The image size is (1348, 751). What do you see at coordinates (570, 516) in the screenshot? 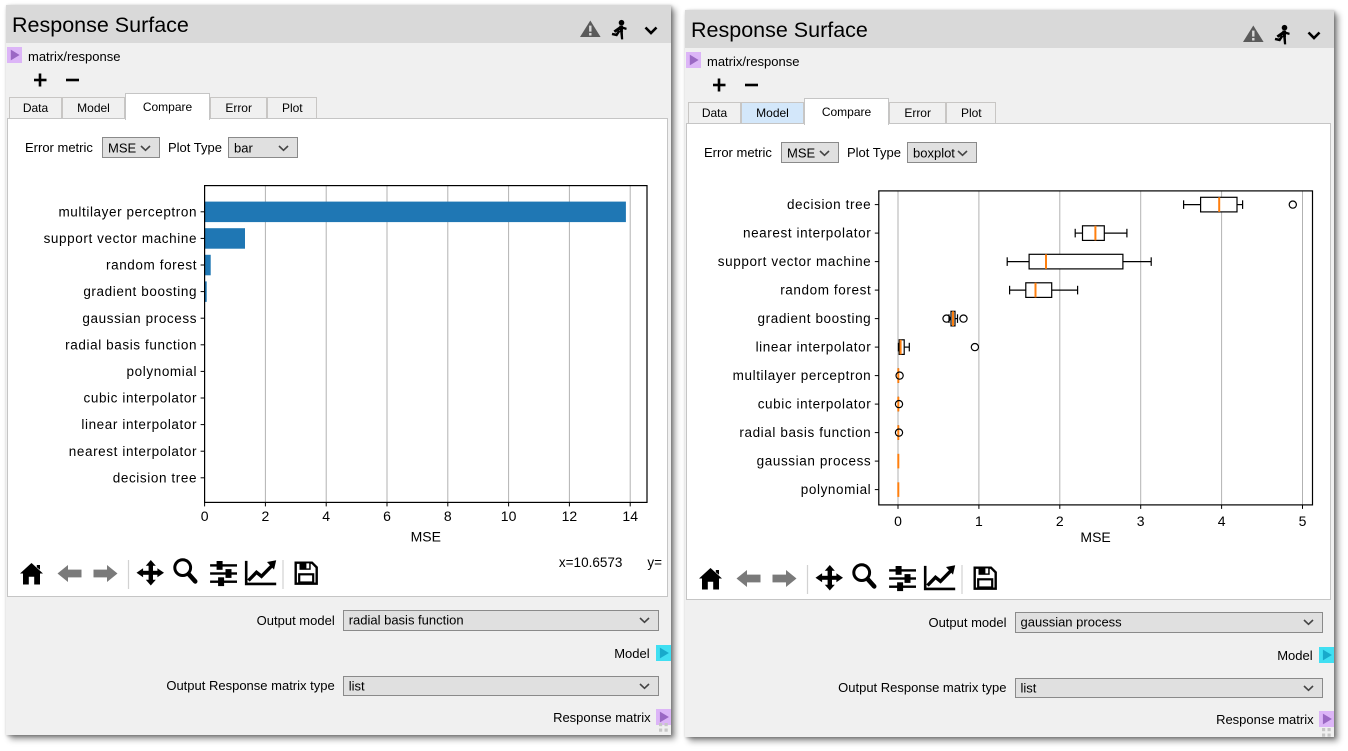
I see `svg-text: 12` at bounding box center [570, 516].